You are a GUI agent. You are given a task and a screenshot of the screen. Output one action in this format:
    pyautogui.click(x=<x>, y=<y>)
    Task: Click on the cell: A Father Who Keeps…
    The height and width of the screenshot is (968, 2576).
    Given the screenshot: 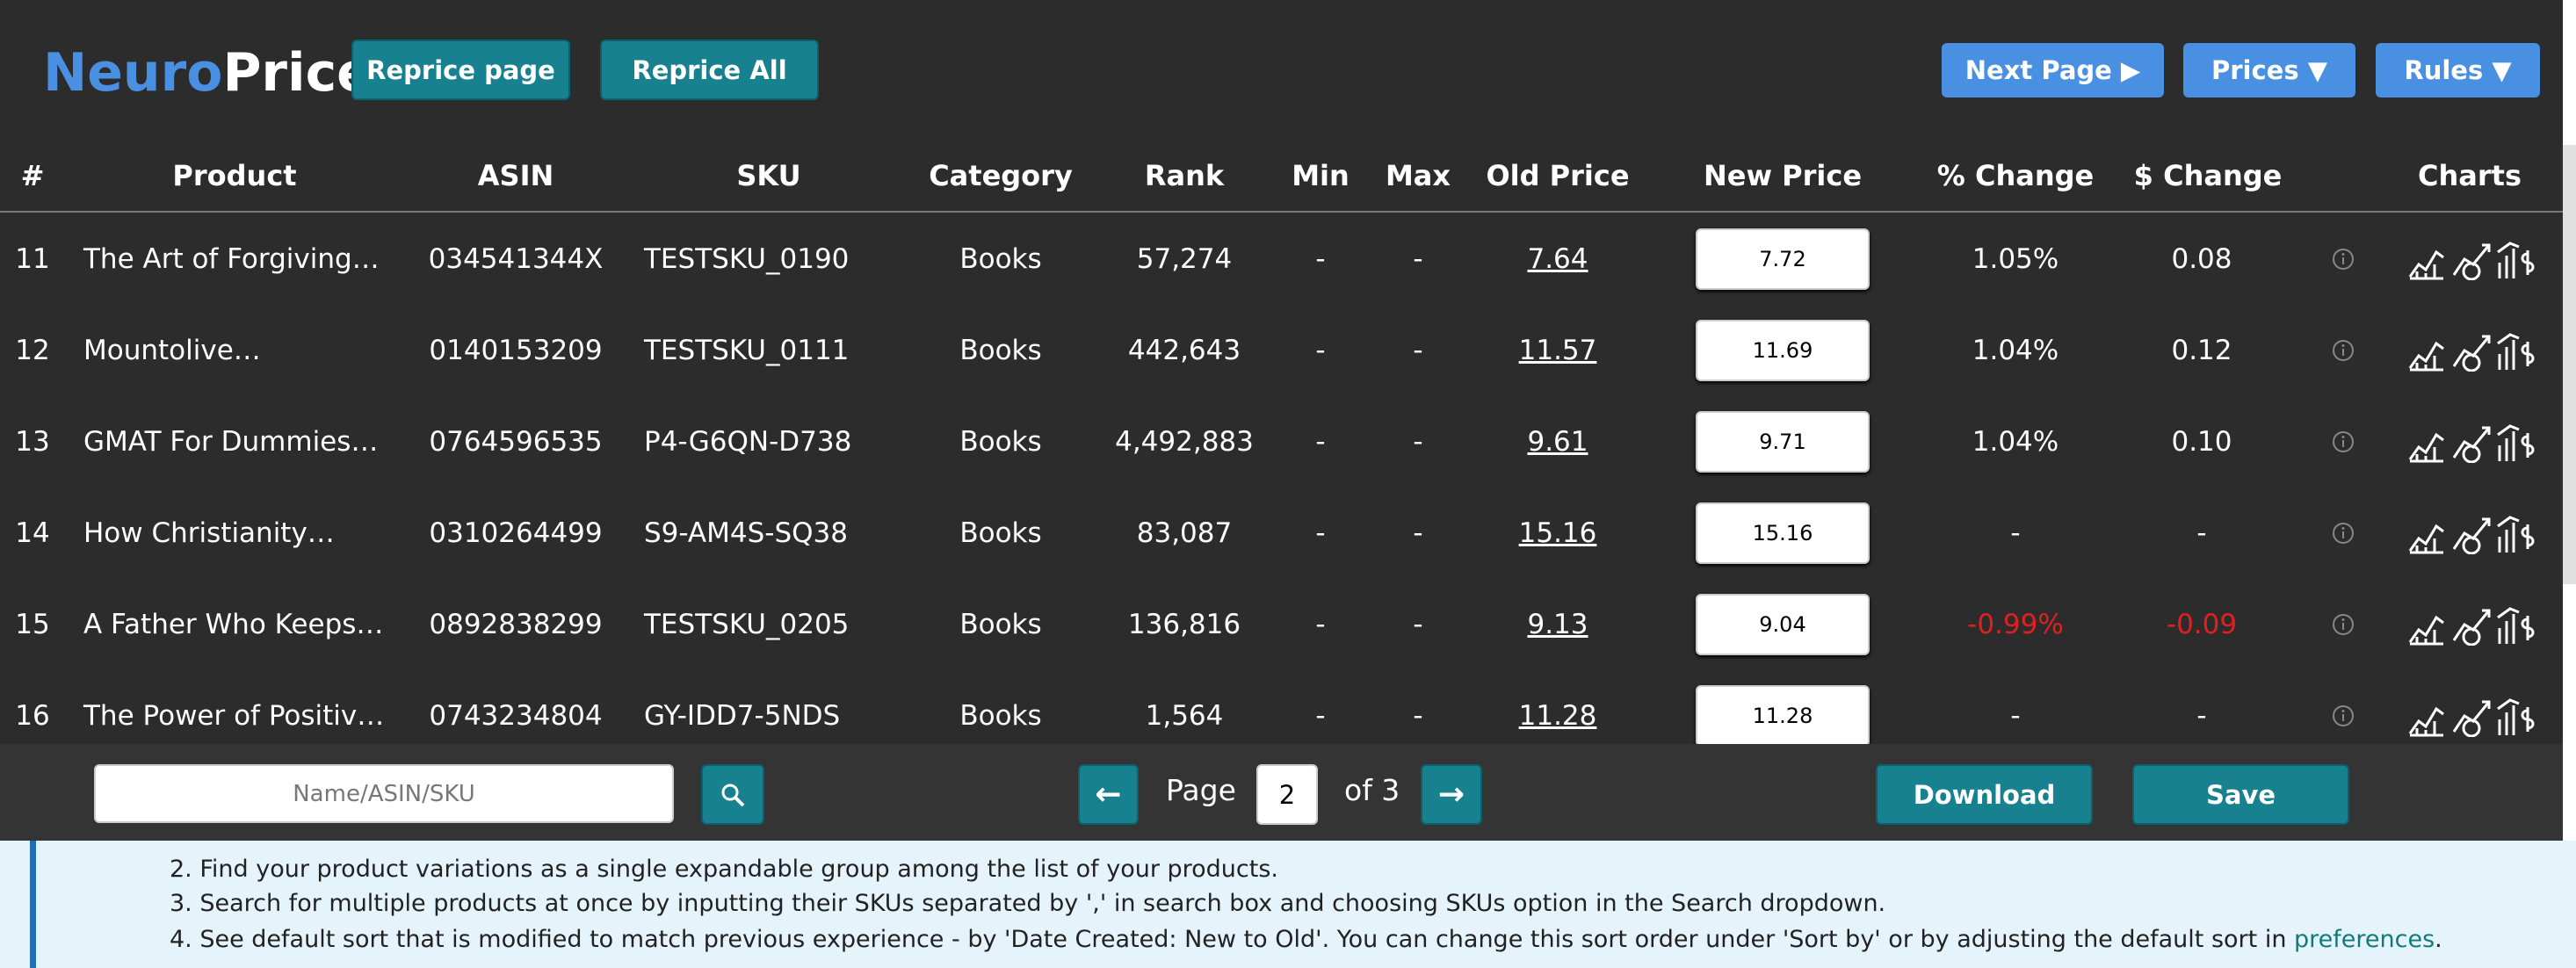 What is the action you would take?
    pyautogui.click(x=233, y=625)
    